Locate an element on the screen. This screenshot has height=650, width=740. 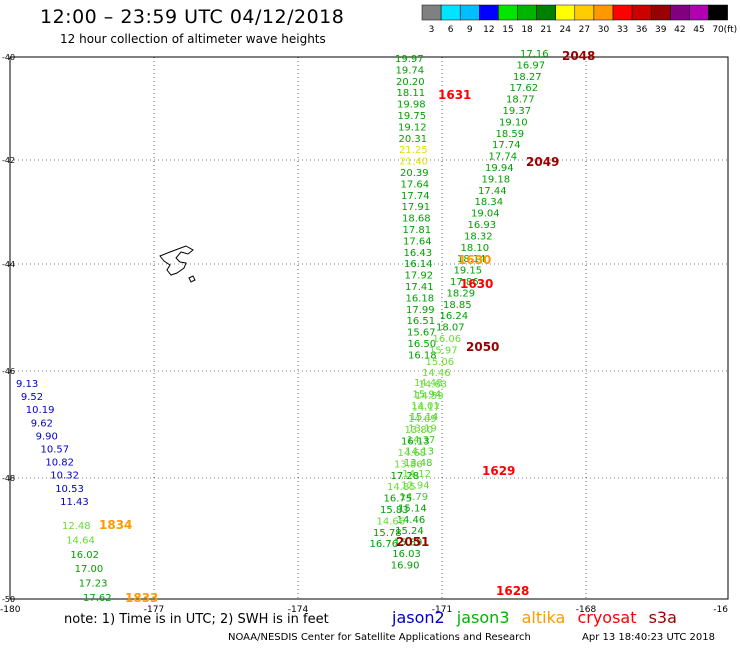
pass-number-label: 1628 is located at coordinates (512, 591).